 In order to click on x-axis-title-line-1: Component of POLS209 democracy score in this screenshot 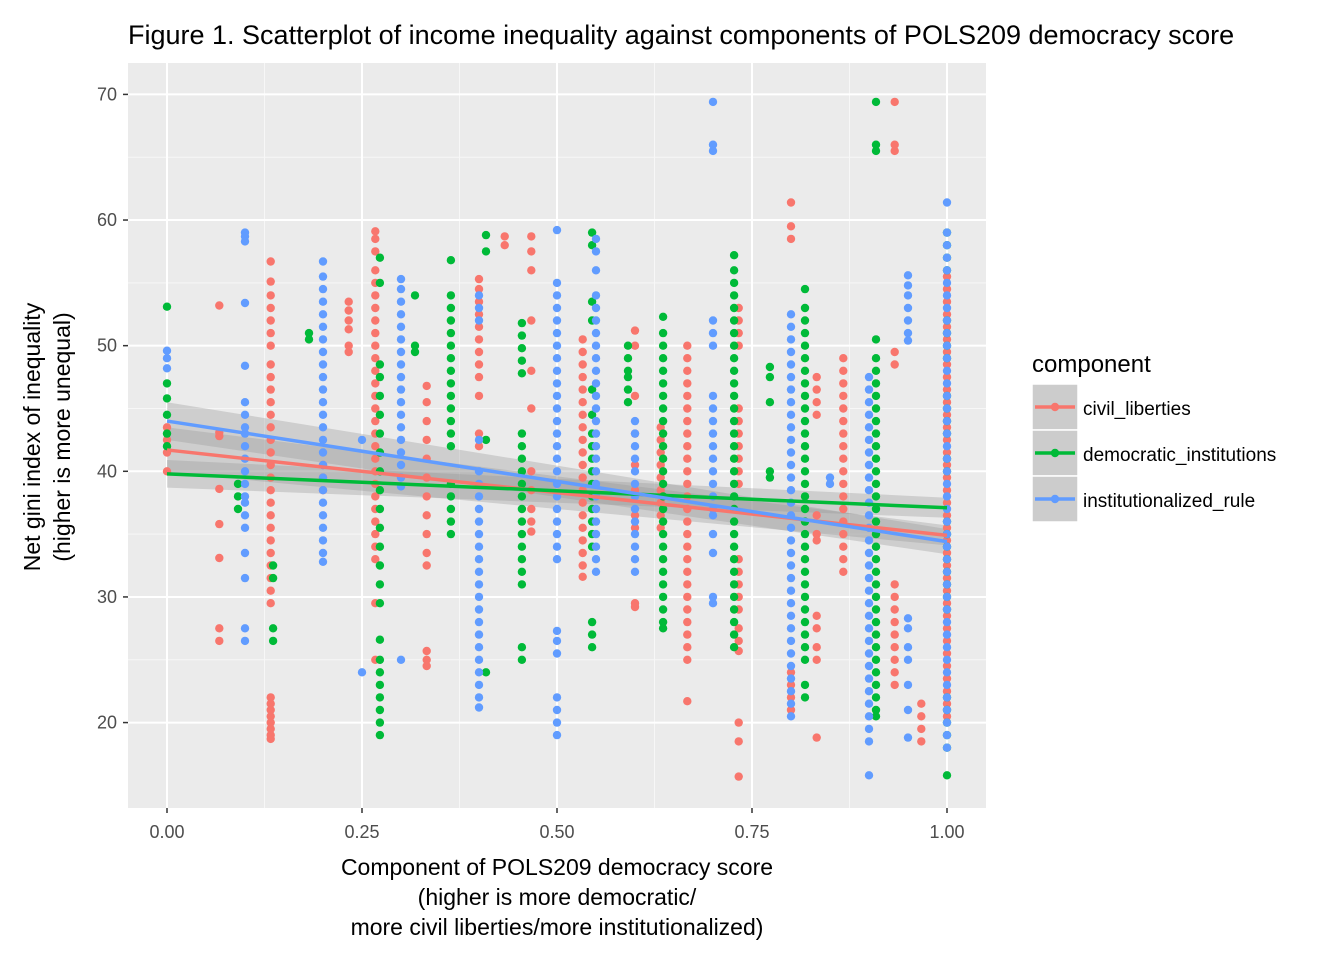, I will do `click(557, 867)`.